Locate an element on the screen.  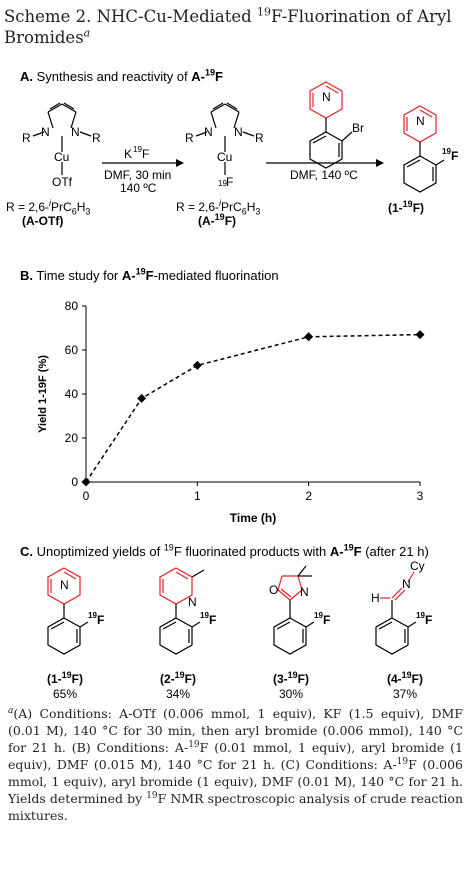
phenyl-ring-p4 is located at coordinates (392, 636).